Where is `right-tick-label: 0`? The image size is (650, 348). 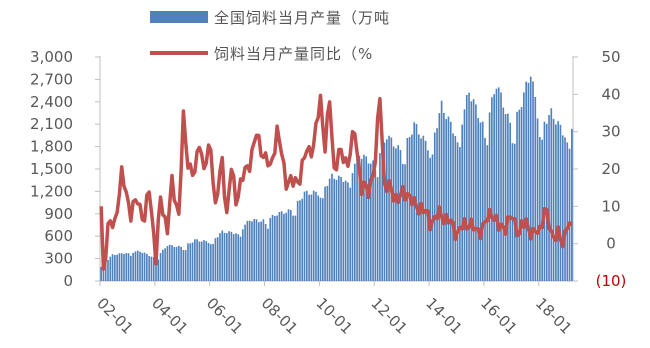
right-tick-label: 0 is located at coordinates (611, 244).